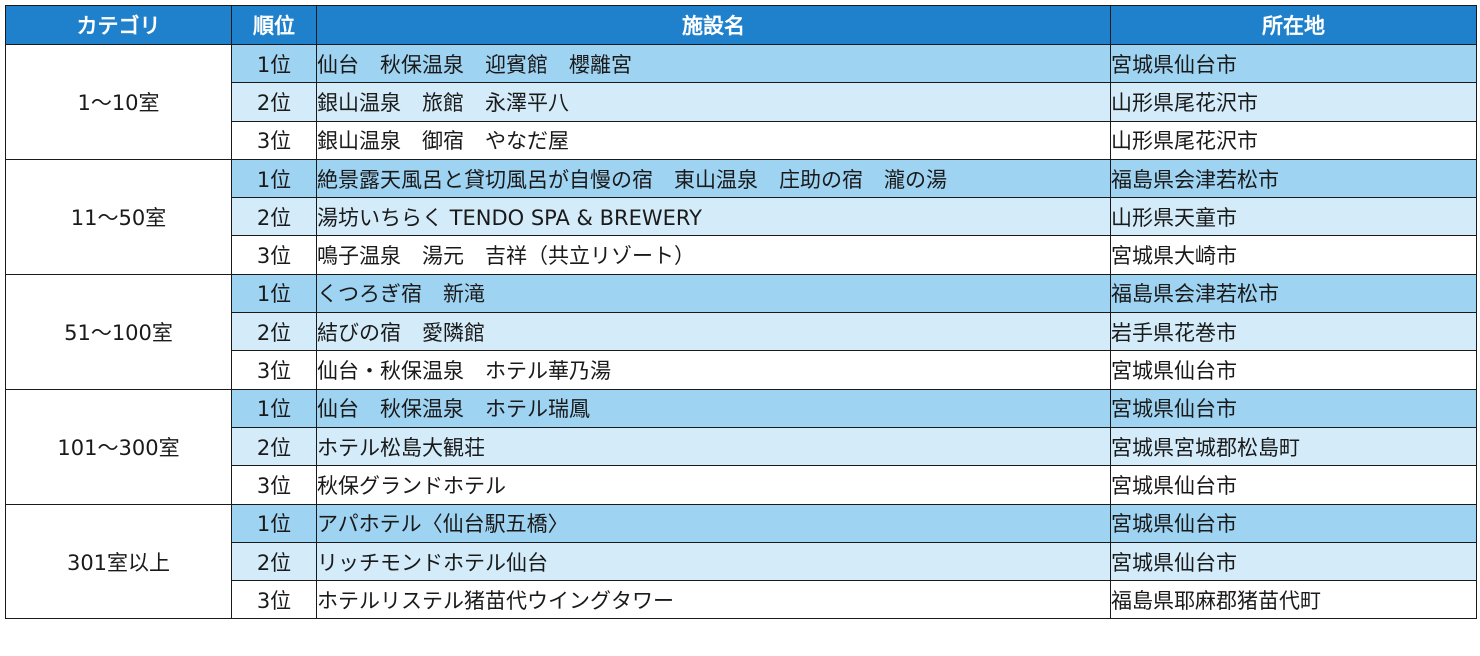 The width and height of the screenshot is (1480, 656). Describe the element at coordinates (1293, 446) in the screenshot. I see `location-cell: 宮城県宮城郡松島町` at that location.